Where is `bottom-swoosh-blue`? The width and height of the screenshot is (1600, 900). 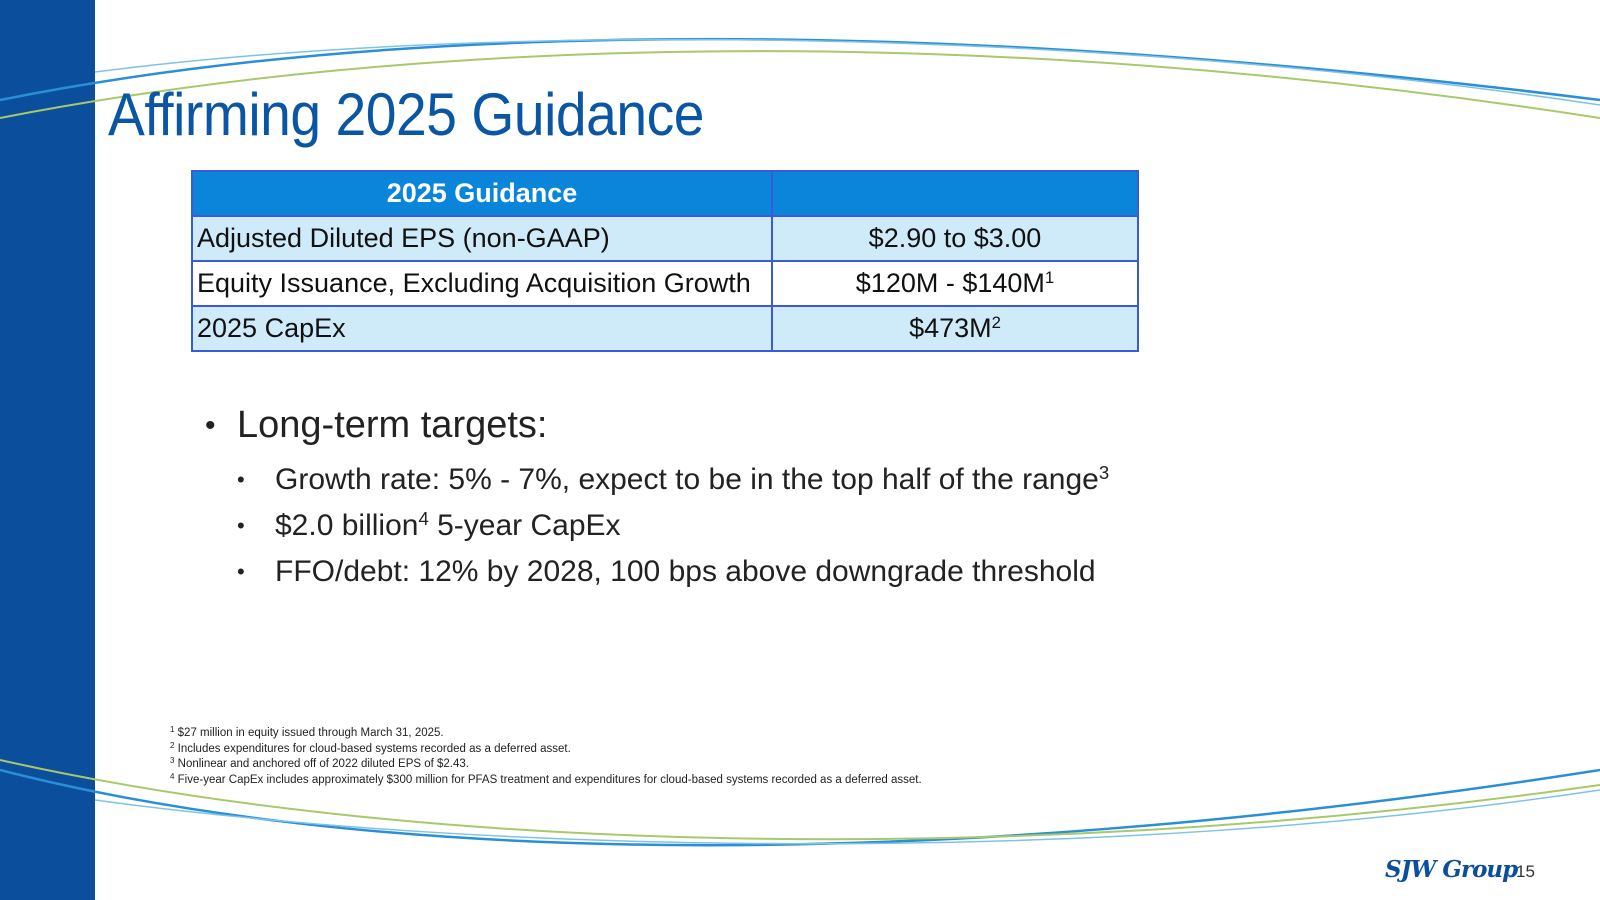 bottom-swoosh-blue is located at coordinates (800, 807).